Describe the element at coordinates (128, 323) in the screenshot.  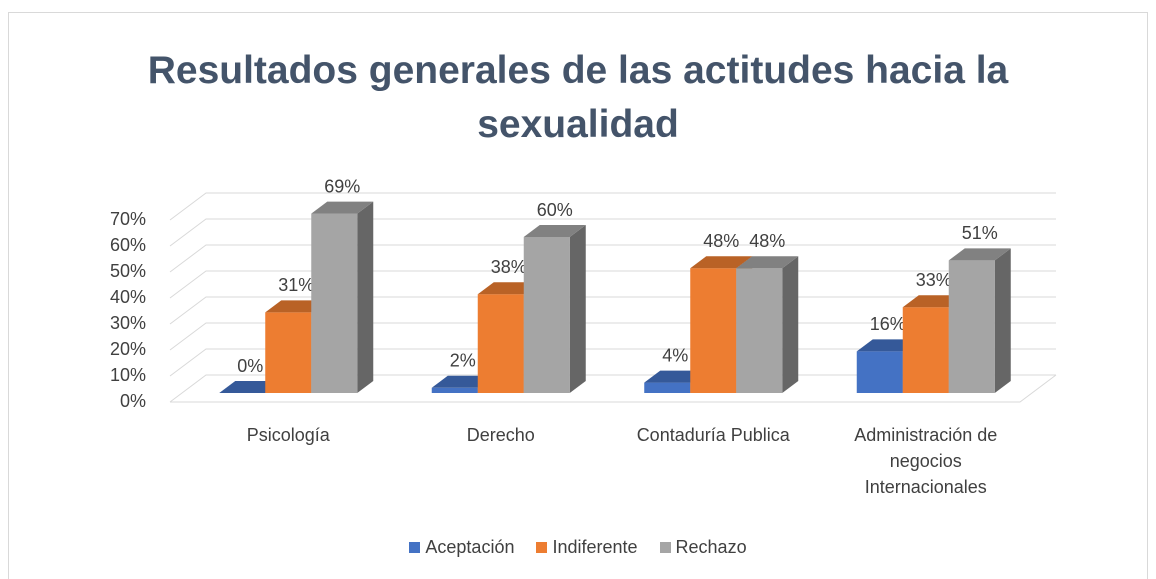
I see `y-tick-label: 30%` at that location.